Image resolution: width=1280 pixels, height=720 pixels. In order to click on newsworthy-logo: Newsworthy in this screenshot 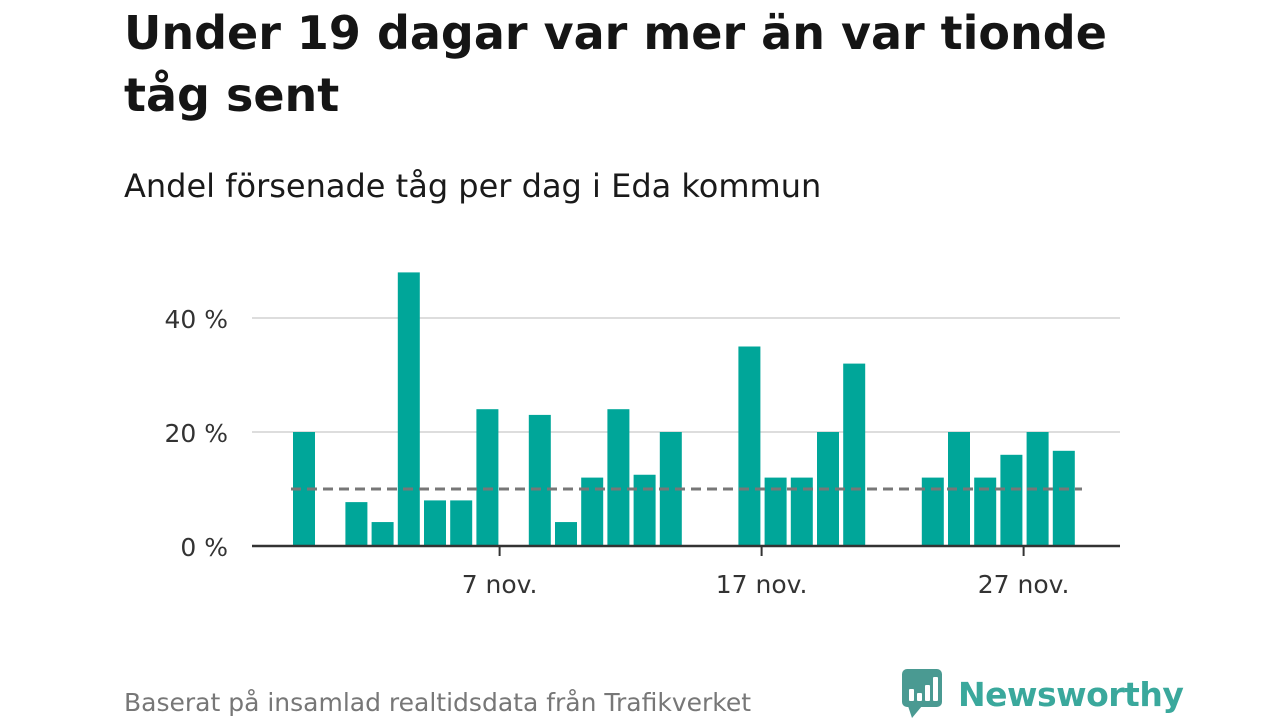, I will do `click(1043, 694)`.